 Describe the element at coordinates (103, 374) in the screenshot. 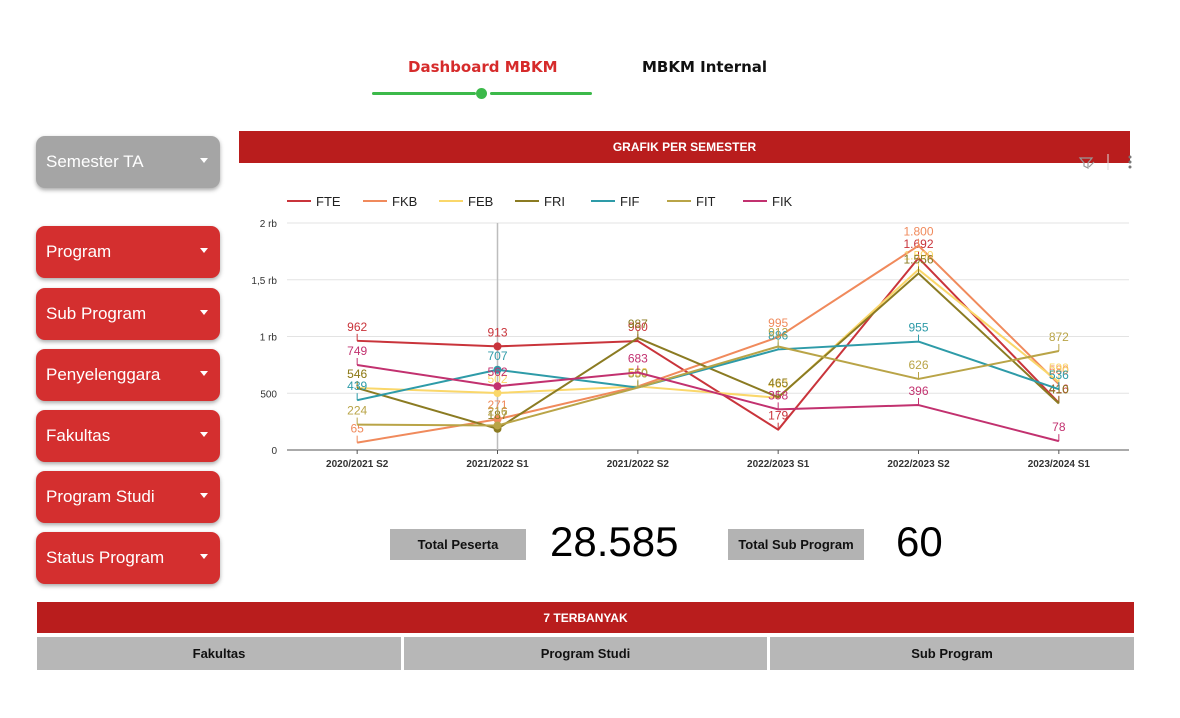

I see `penyelenggara-label: Penyelenggara` at that location.